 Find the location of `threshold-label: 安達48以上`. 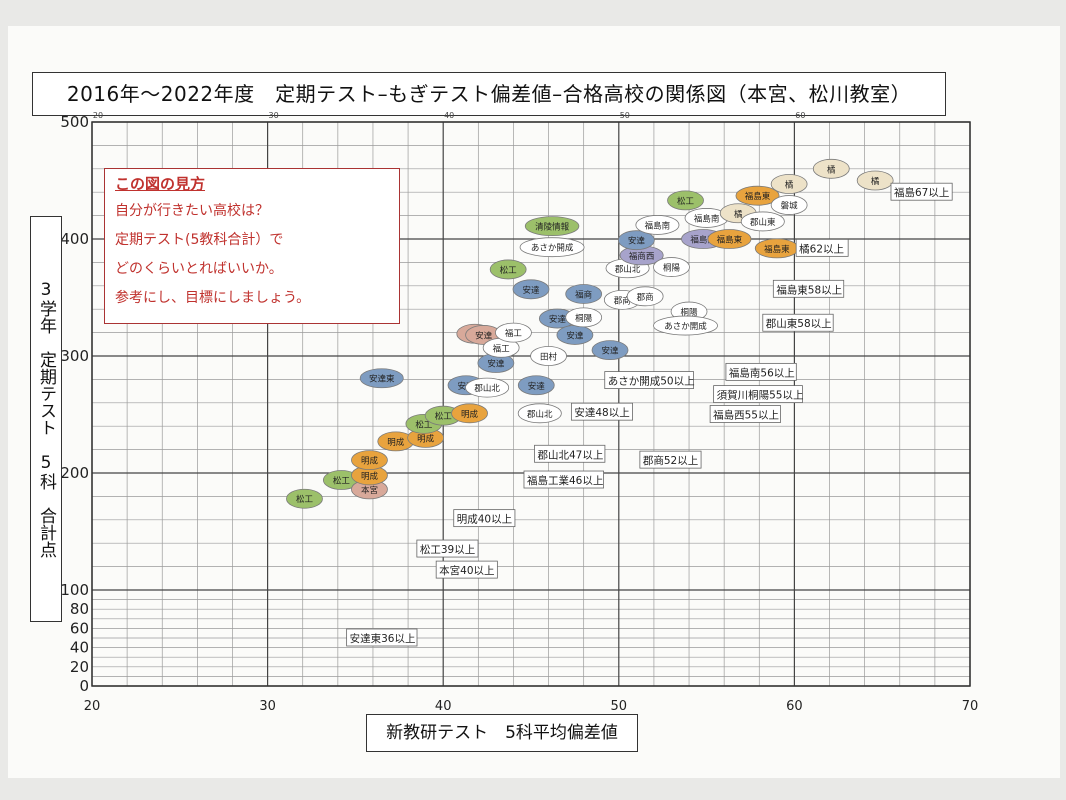

threshold-label: 安達48以上 is located at coordinates (601, 412).